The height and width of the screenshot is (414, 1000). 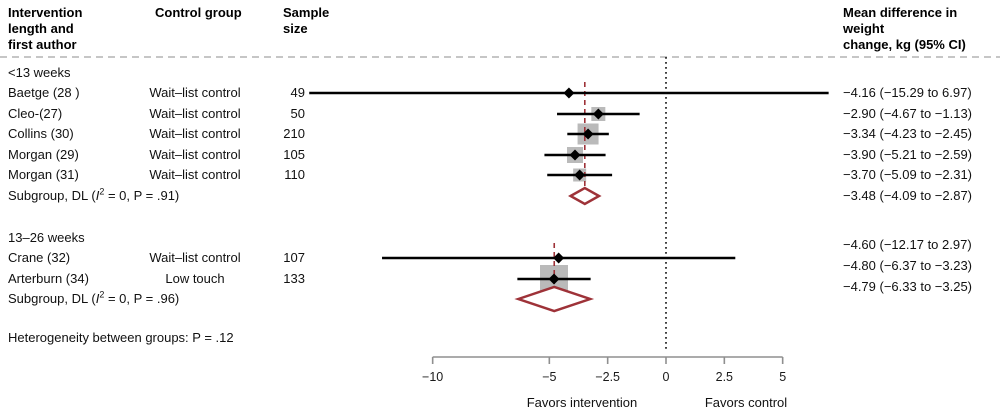 I want to click on group-label: <13 weeks, so click(x=39, y=72).